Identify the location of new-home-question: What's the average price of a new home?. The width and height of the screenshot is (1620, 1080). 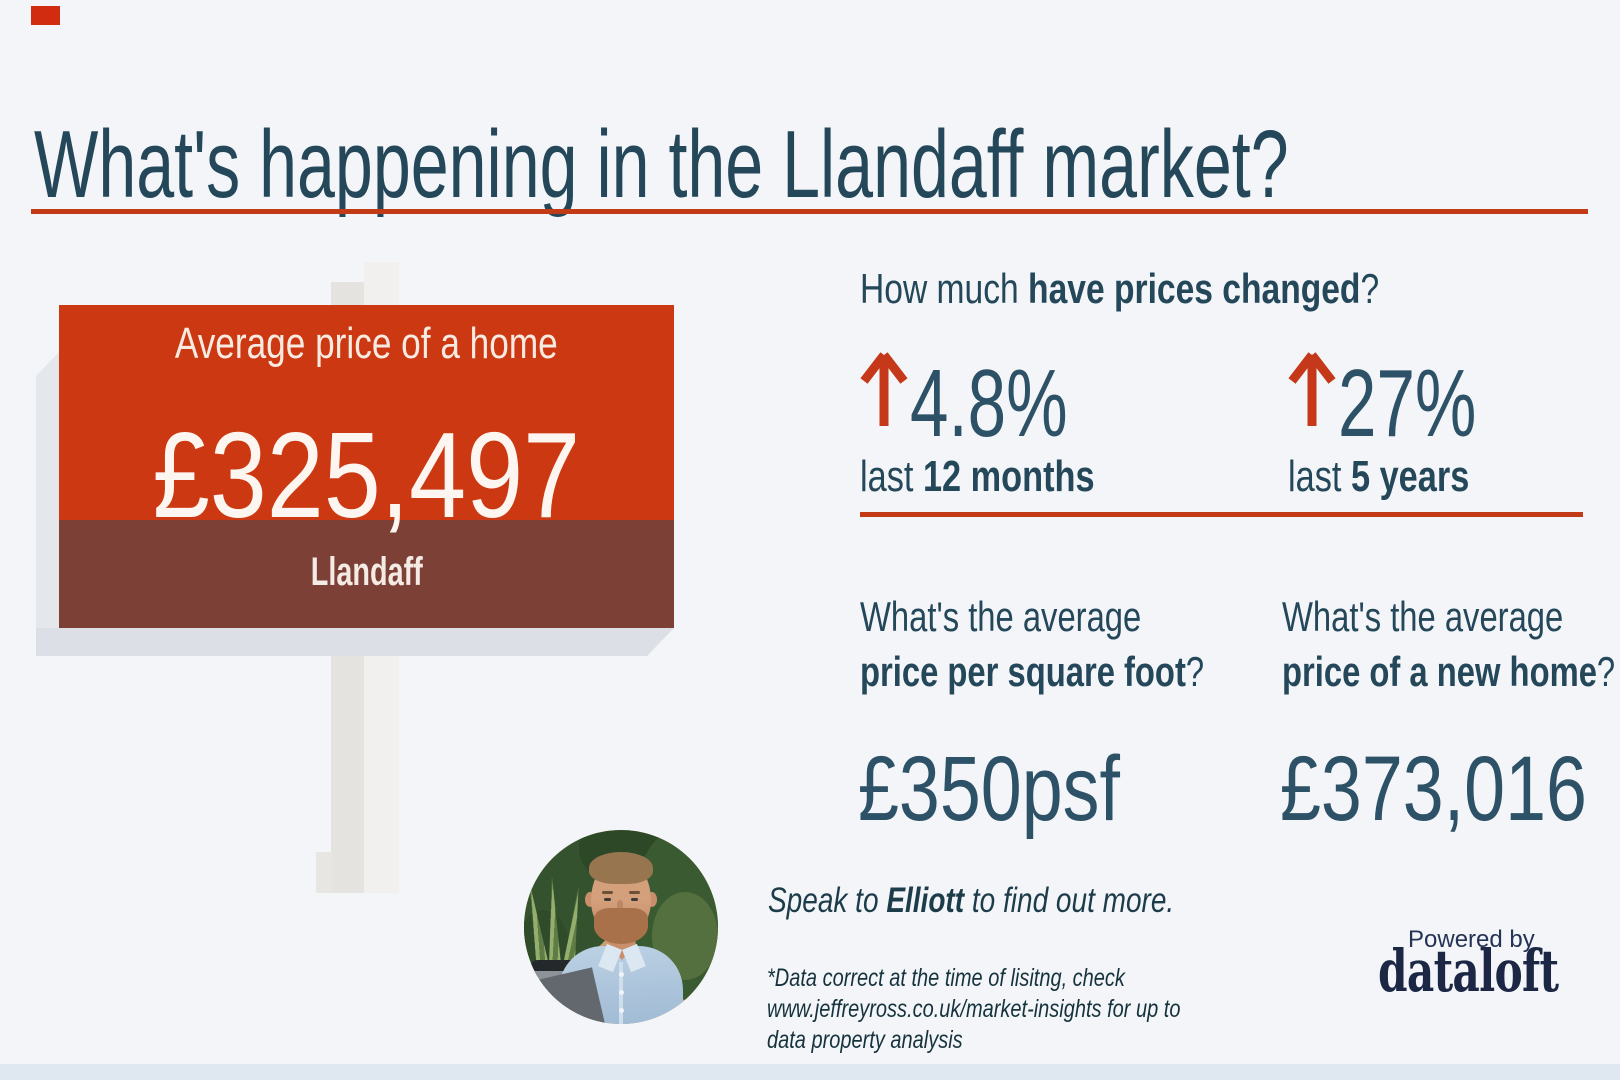
(1449, 644).